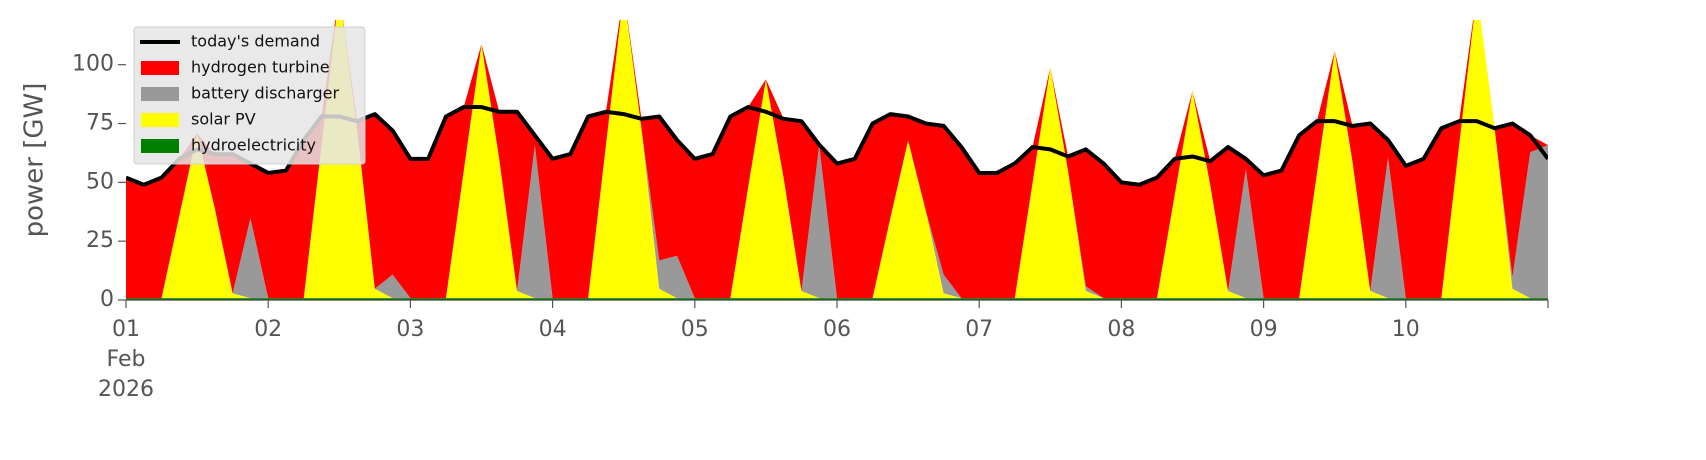  Describe the element at coordinates (107, 299) in the screenshot. I see `y-tick-label: 0` at that location.